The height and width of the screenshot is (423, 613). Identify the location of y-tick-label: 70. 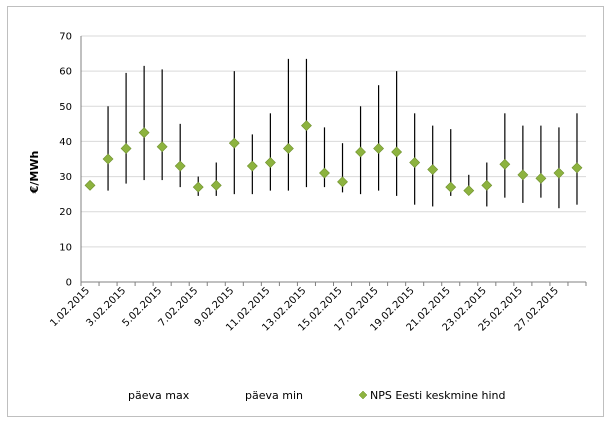
(65, 37).